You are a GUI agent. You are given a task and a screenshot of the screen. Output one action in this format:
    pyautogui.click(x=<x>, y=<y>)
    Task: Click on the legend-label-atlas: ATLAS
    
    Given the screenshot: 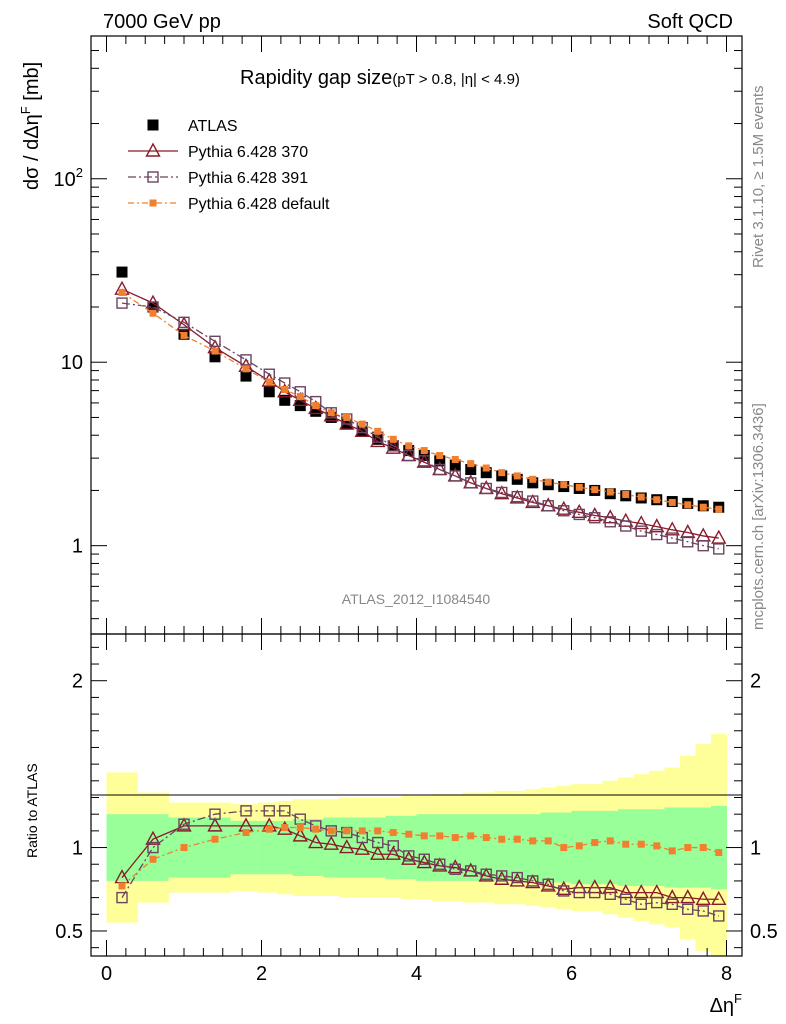 What is the action you would take?
    pyautogui.click(x=213, y=126)
    